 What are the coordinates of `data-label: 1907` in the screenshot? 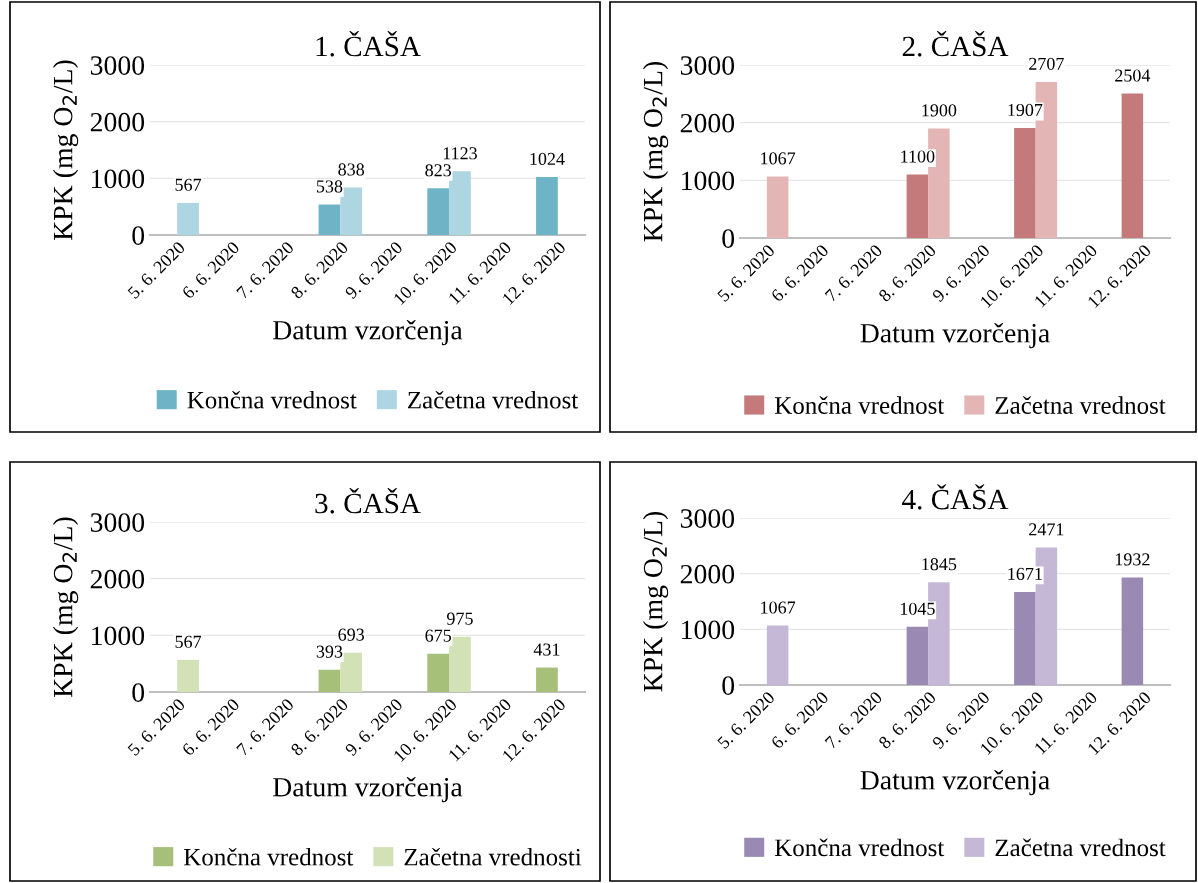 It's located at (1025, 110).